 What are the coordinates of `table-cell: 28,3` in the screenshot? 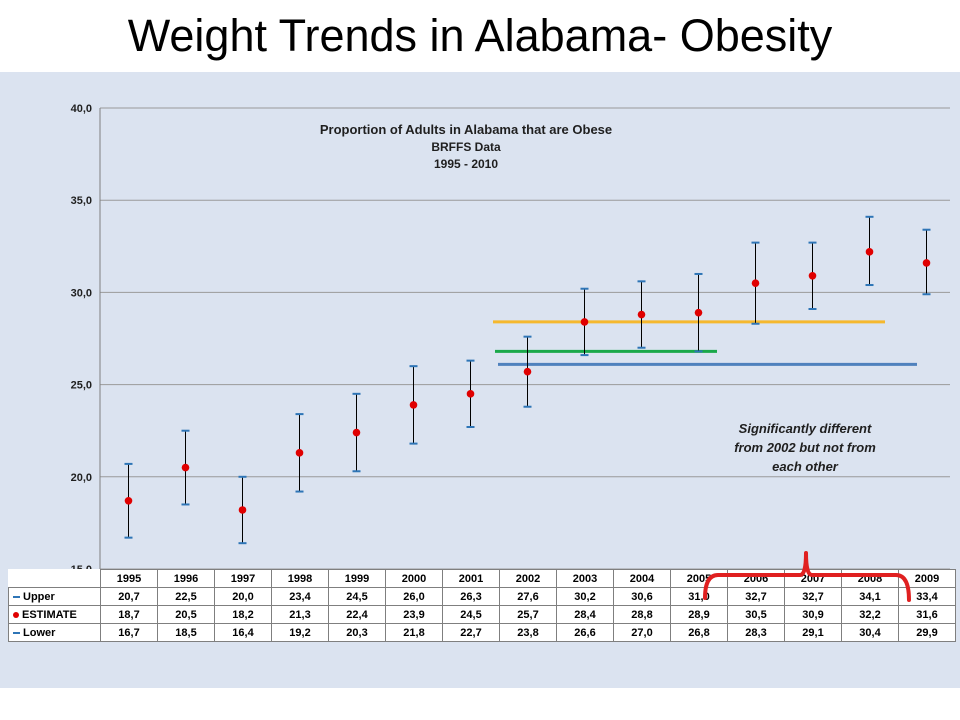 It's located at (756, 632).